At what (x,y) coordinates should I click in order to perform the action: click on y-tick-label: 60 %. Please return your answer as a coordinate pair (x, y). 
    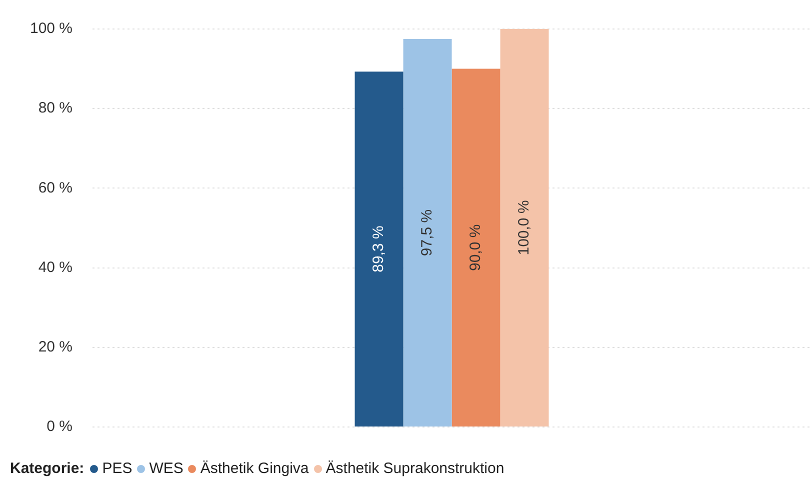
    Looking at the image, I should click on (55, 187).